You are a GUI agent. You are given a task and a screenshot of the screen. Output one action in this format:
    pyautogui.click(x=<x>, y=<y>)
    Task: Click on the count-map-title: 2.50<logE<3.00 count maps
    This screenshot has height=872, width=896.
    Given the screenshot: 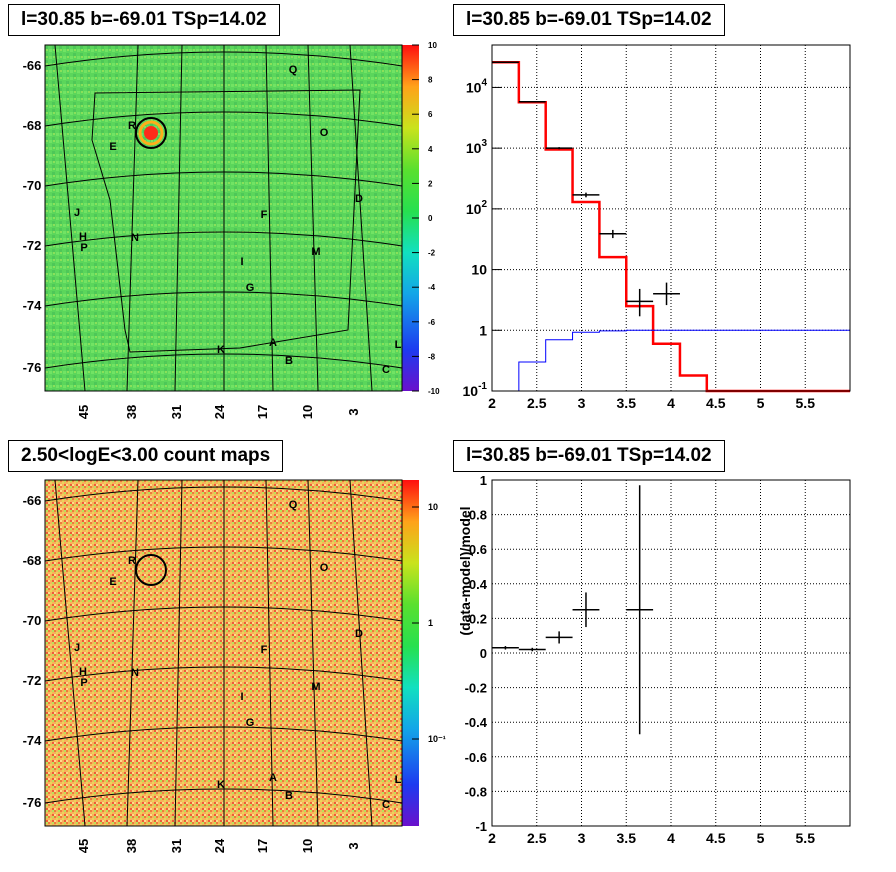 What is the action you would take?
    pyautogui.click(x=146, y=456)
    